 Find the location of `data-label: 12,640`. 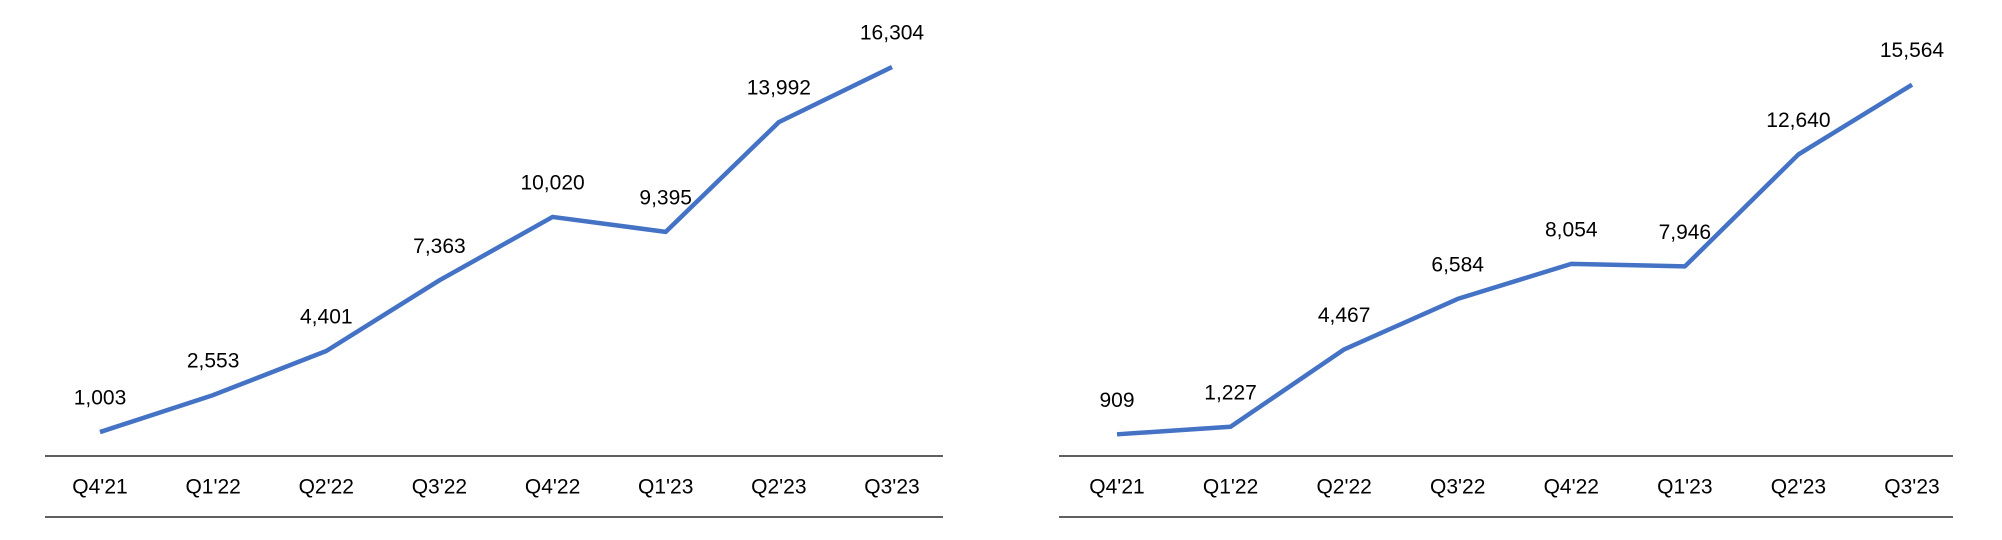

data-label: 12,640 is located at coordinates (1798, 120).